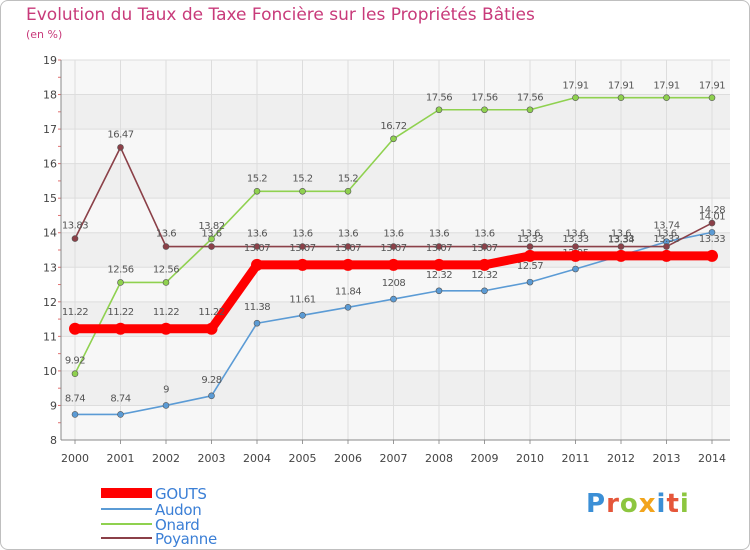 This screenshot has height=550, width=750. Describe the element at coordinates (50, 95) in the screenshot. I see `y-tick-label: 18` at that location.